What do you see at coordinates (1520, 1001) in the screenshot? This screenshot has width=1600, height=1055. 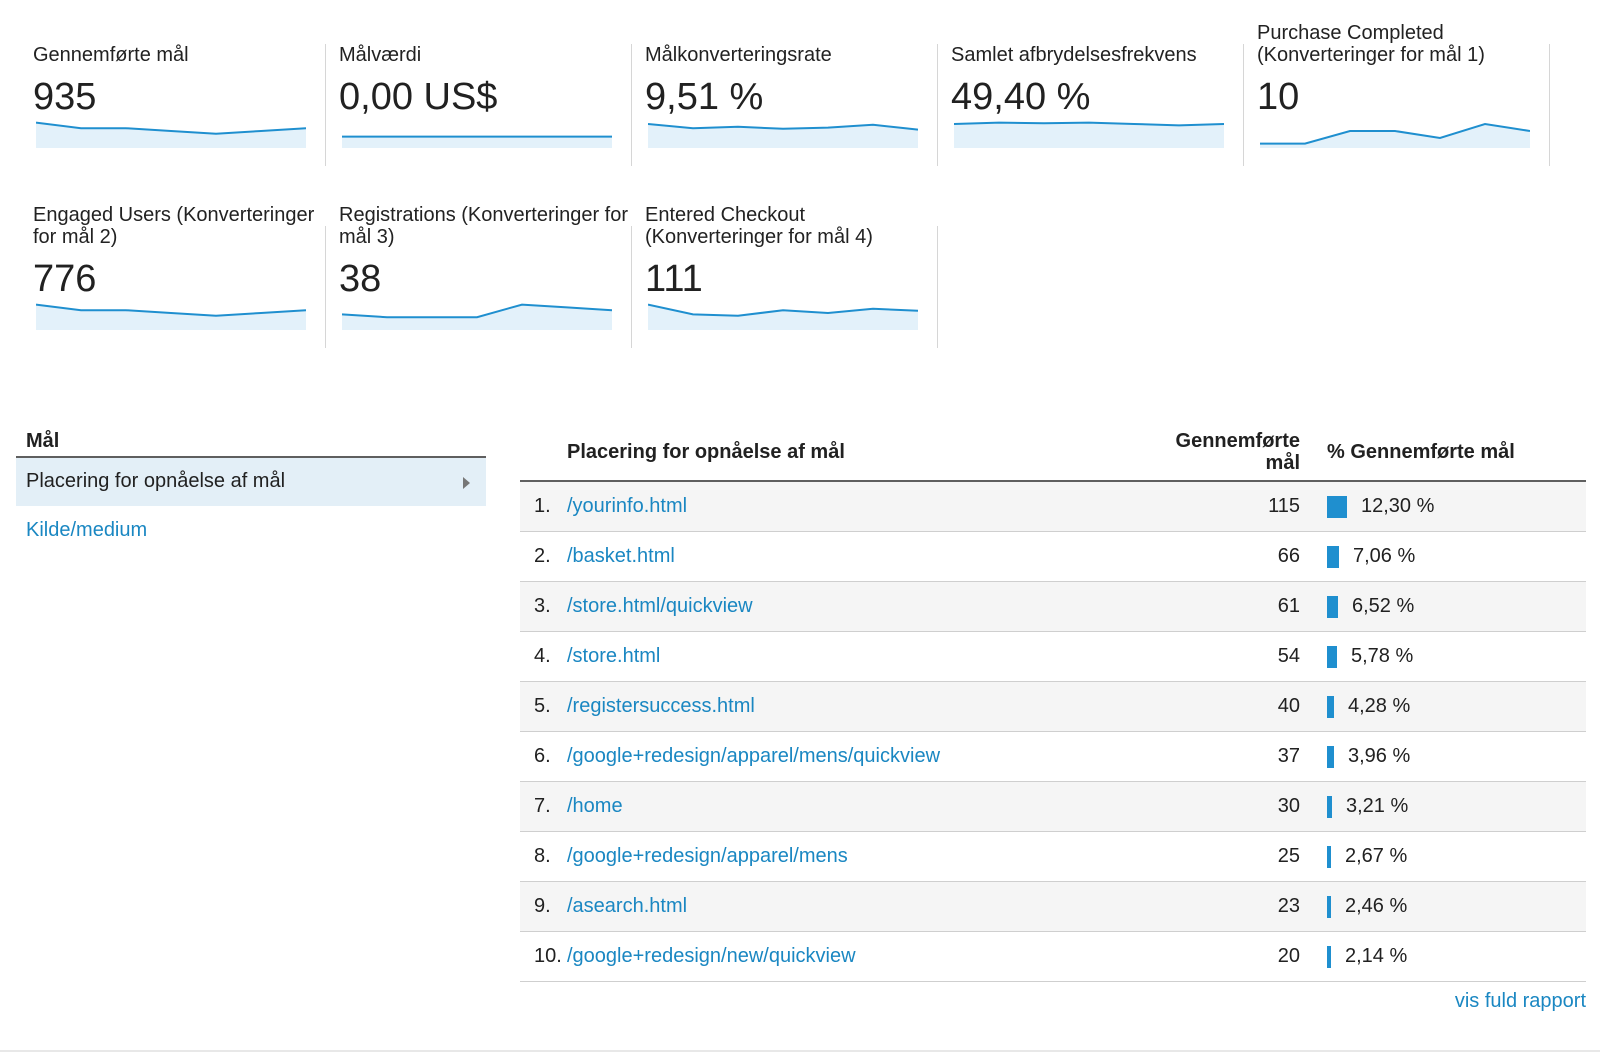 I see `full-report-link: vis fuld rapport` at bounding box center [1520, 1001].